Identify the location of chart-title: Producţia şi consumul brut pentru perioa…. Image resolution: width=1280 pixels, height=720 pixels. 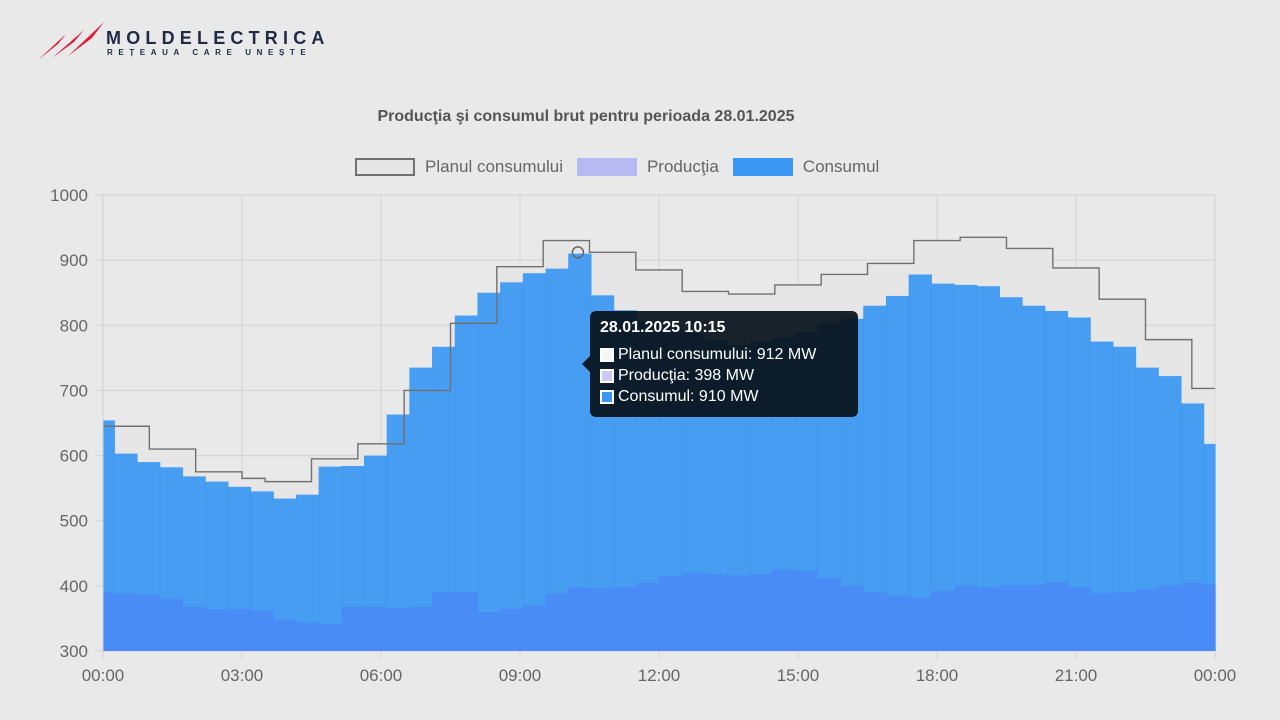
(586, 116).